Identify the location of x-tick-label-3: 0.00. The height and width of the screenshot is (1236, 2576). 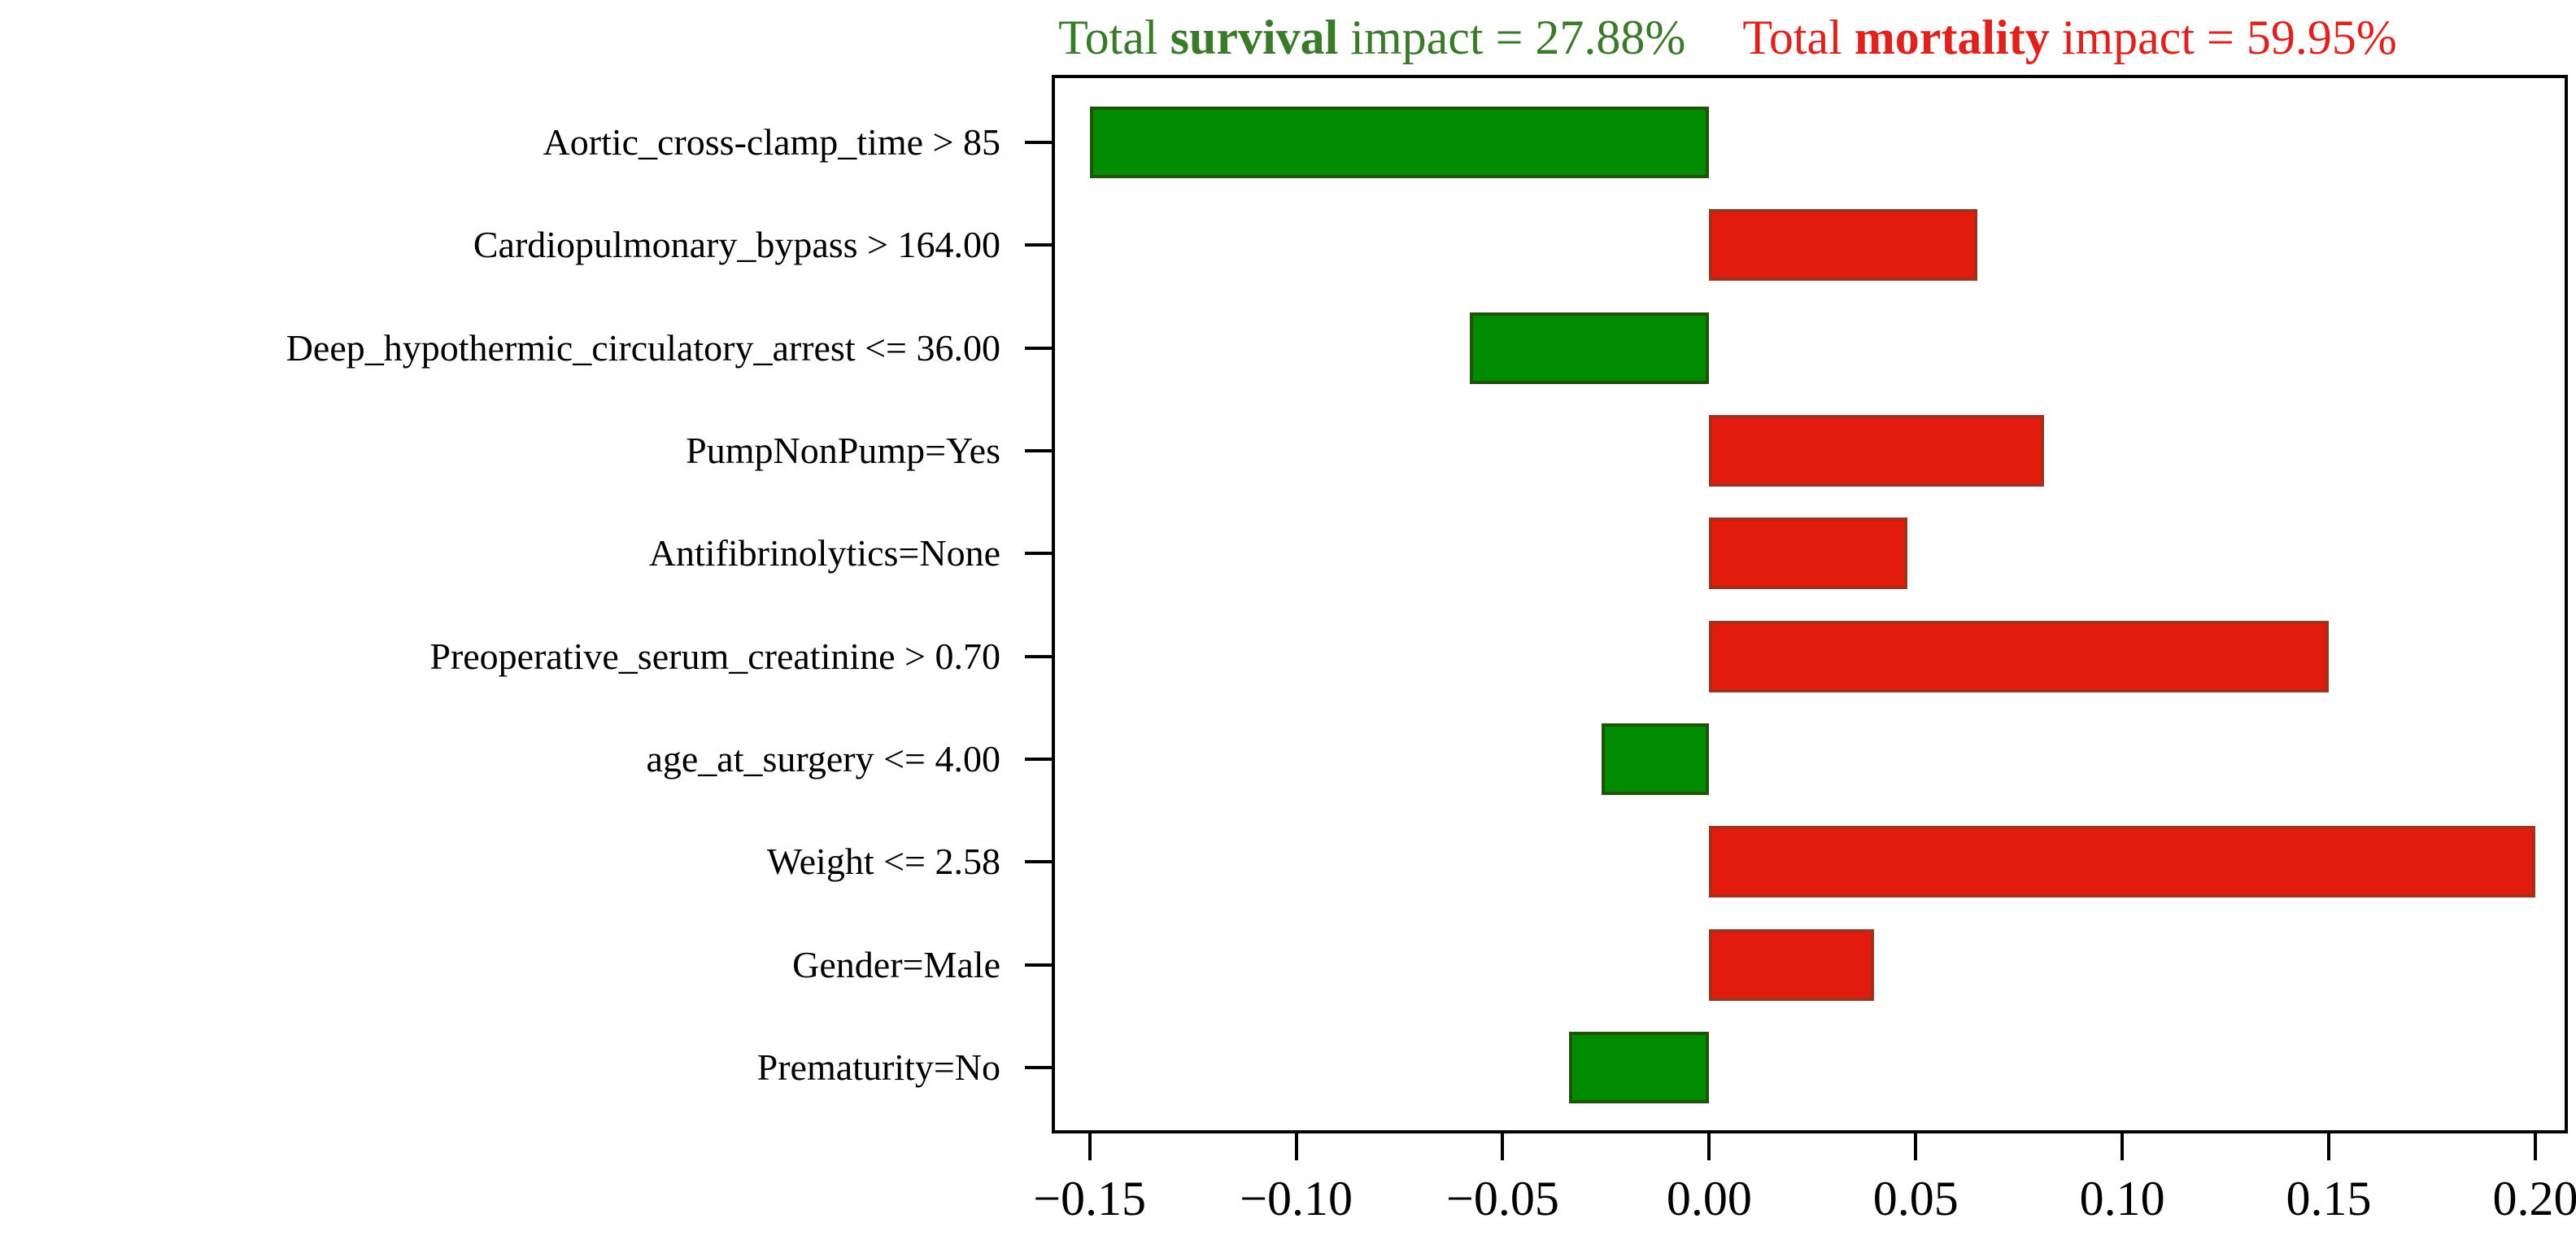
(1709, 1199).